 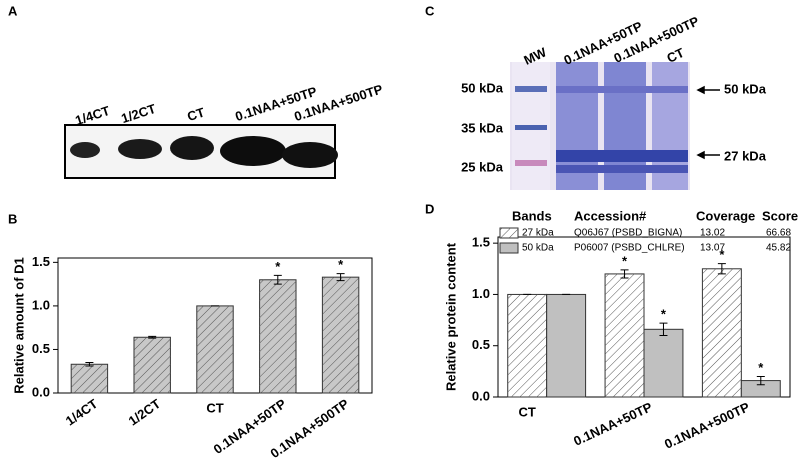 I want to click on legend-swatch, so click(x=509, y=248).